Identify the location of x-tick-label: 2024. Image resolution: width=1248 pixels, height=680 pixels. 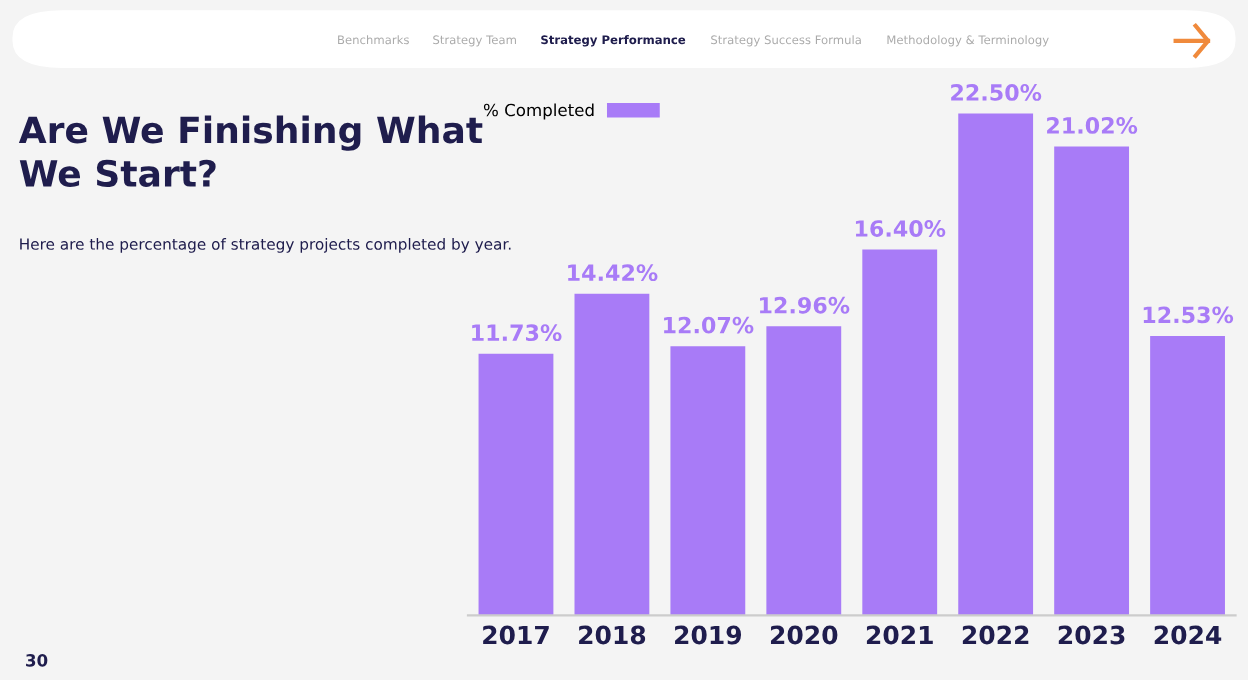
(1188, 635).